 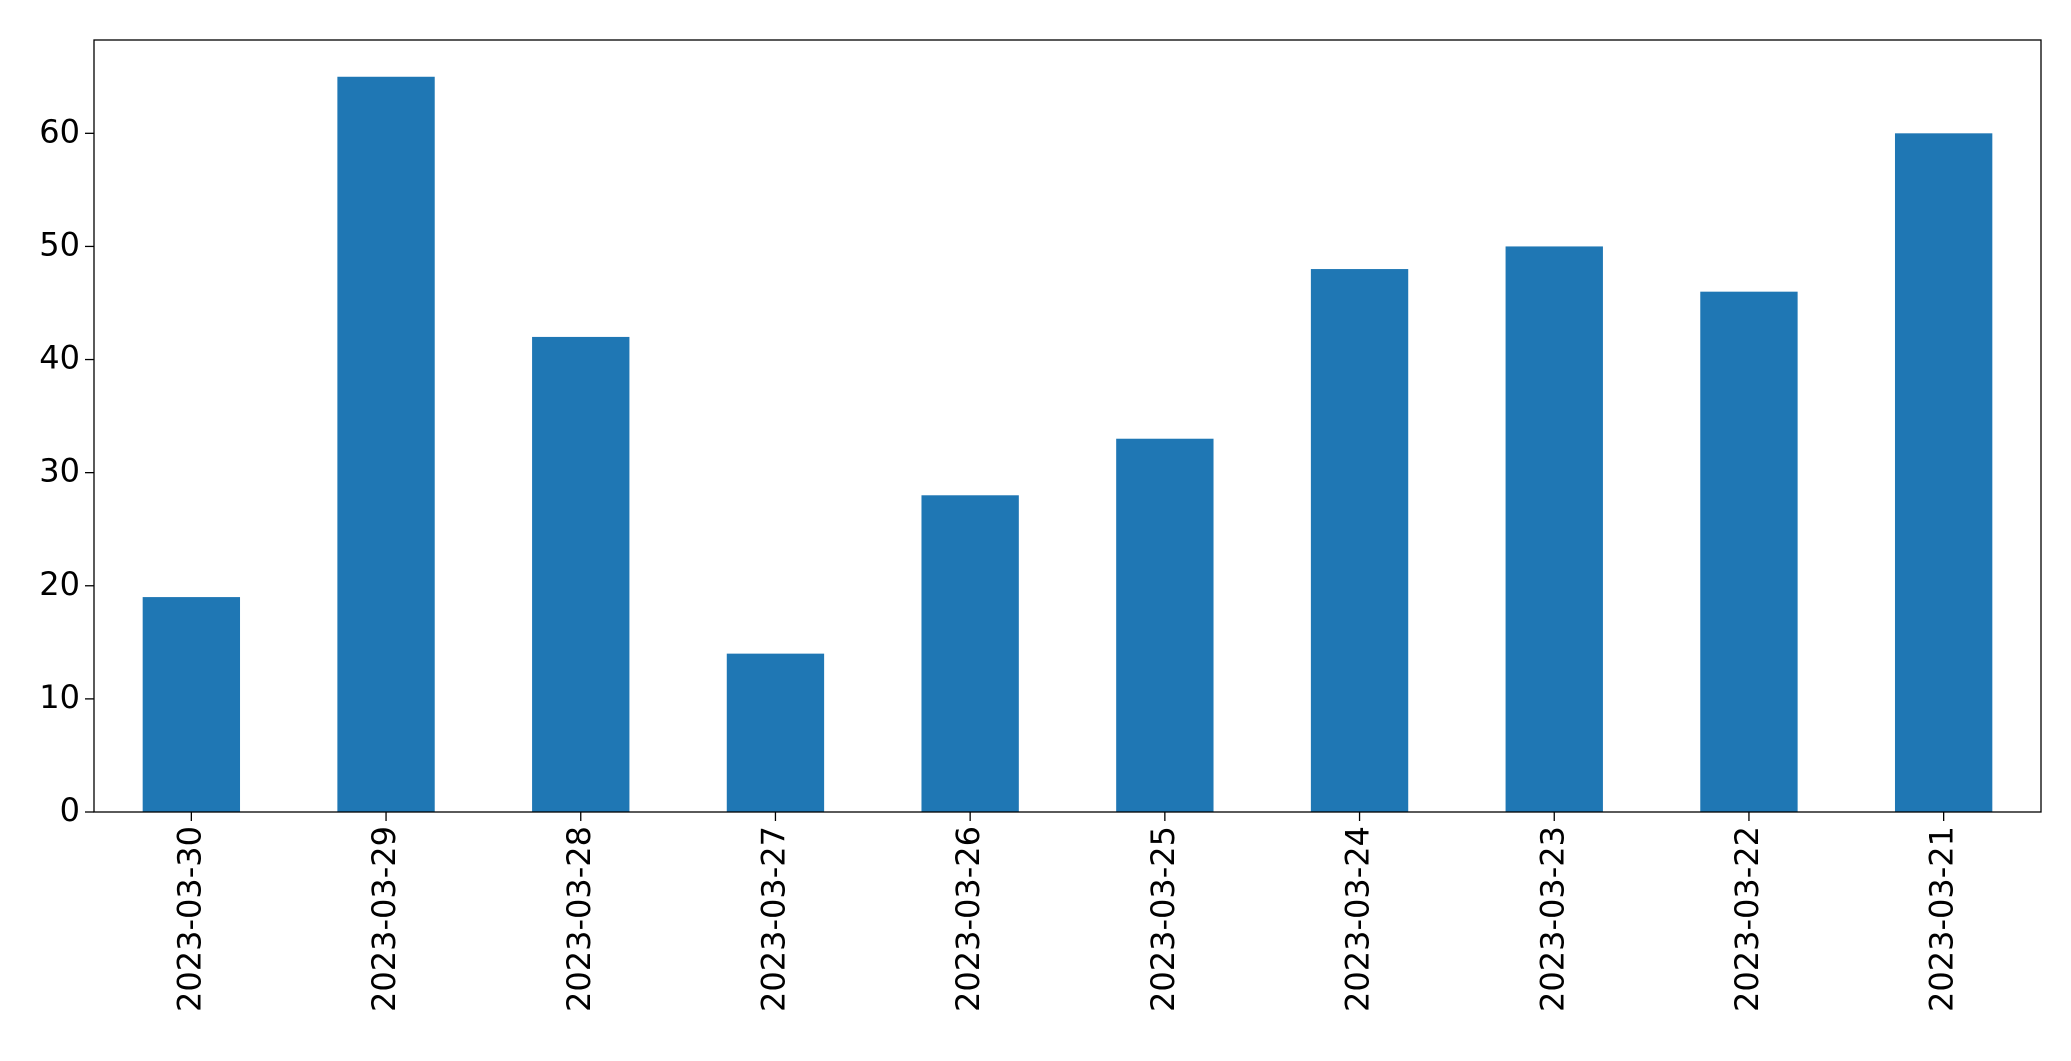 What do you see at coordinates (189, 919) in the screenshot?
I see `x-tick-label: 2023-03-30` at bounding box center [189, 919].